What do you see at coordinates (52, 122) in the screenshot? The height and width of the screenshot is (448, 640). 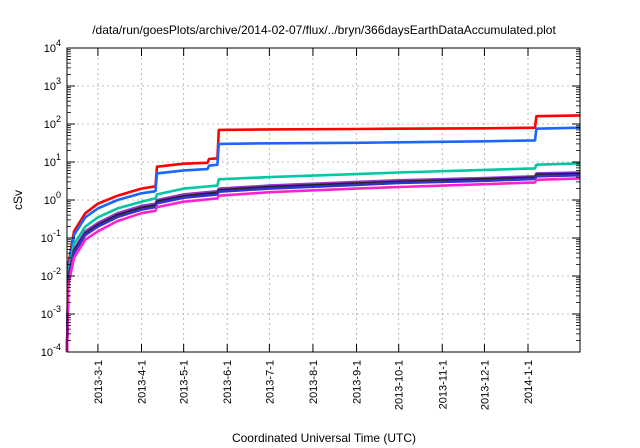 I see `y-tick-label: 10²` at bounding box center [52, 122].